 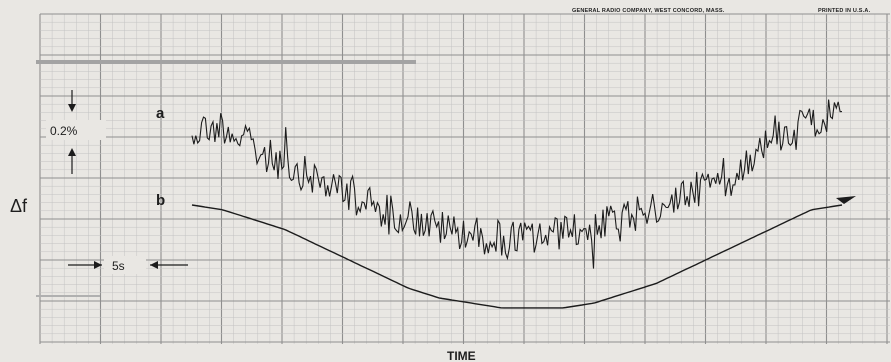 What do you see at coordinates (846, 200) in the screenshot?
I see `series-b-arrowhead` at bounding box center [846, 200].